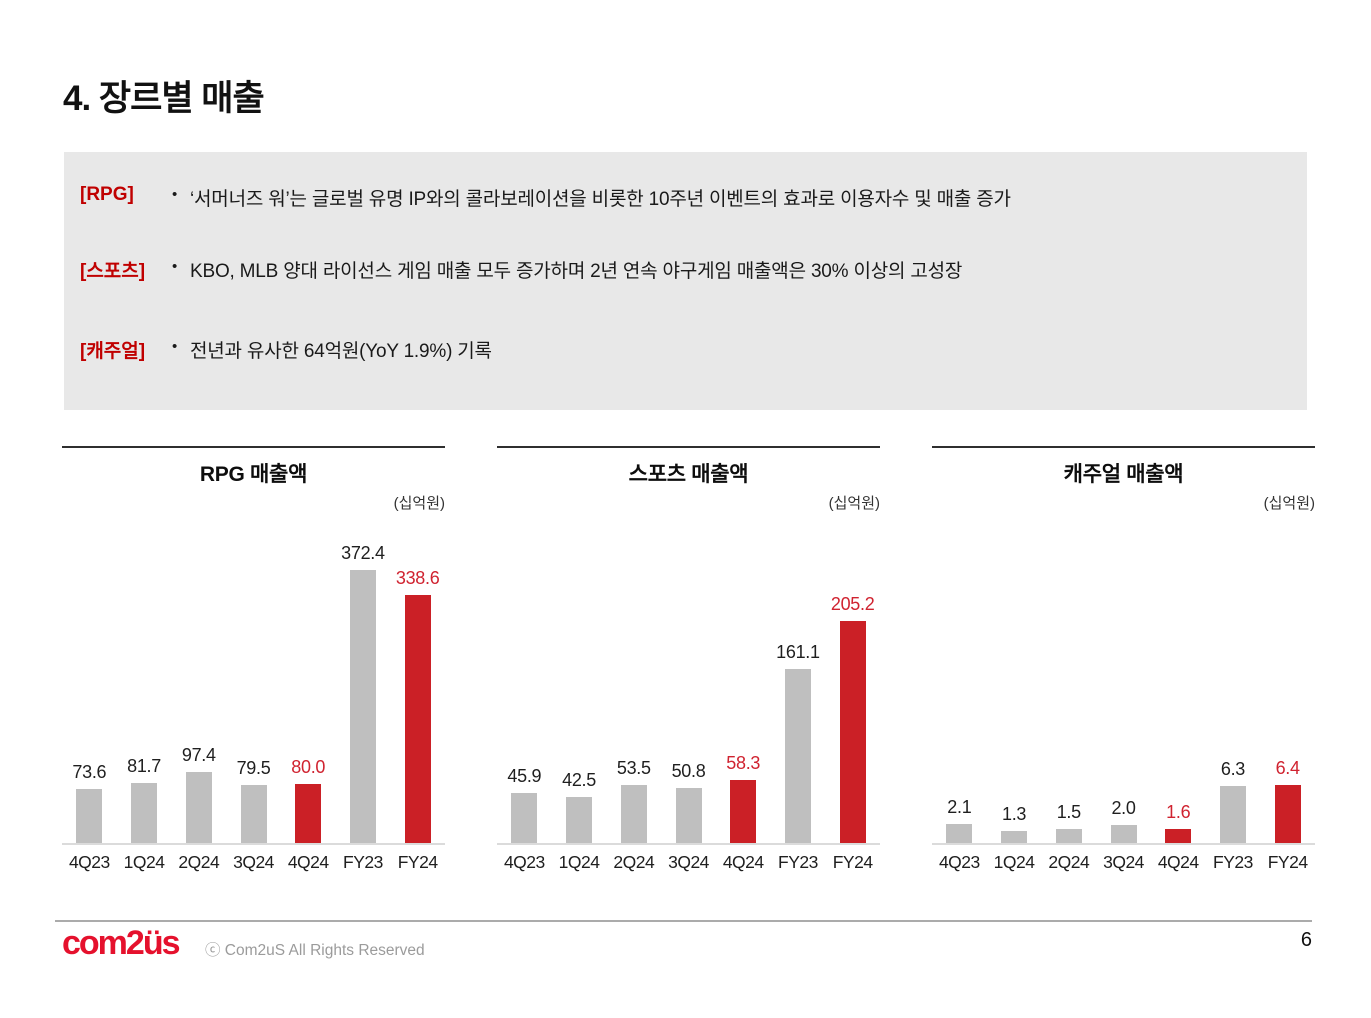 This screenshot has width=1371, height=1018. I want to click on bar-column: 6.4, so click(1287, 800).